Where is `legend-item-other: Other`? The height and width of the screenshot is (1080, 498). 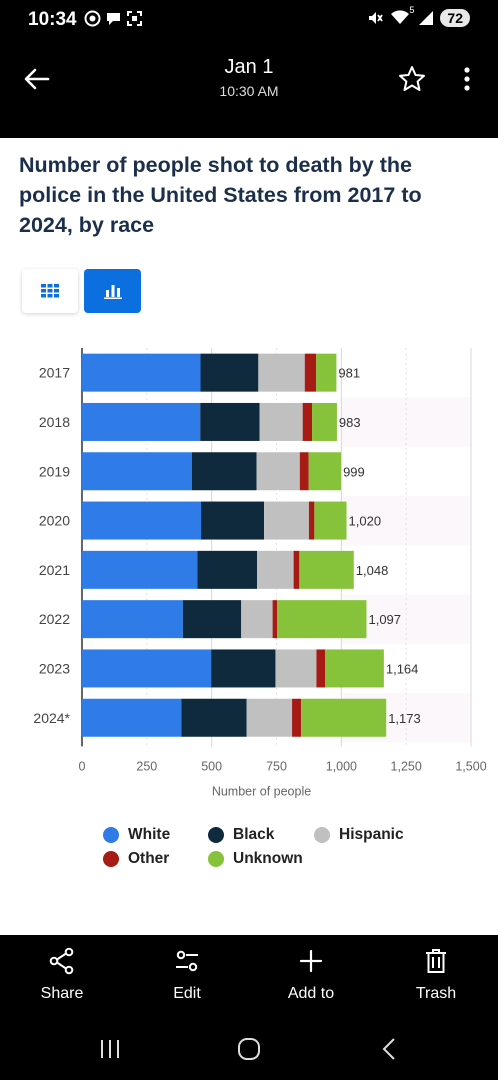 legend-item-other: Other is located at coordinates (136, 859).